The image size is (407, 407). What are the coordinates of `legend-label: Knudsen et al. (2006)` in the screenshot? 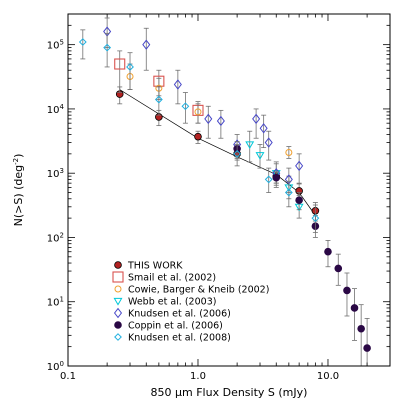 It's located at (179, 314).